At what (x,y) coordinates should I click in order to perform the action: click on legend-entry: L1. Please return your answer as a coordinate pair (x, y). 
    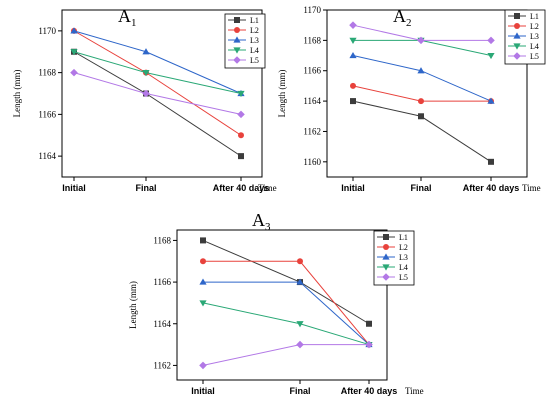
    Looking at the image, I should click on (254, 20).